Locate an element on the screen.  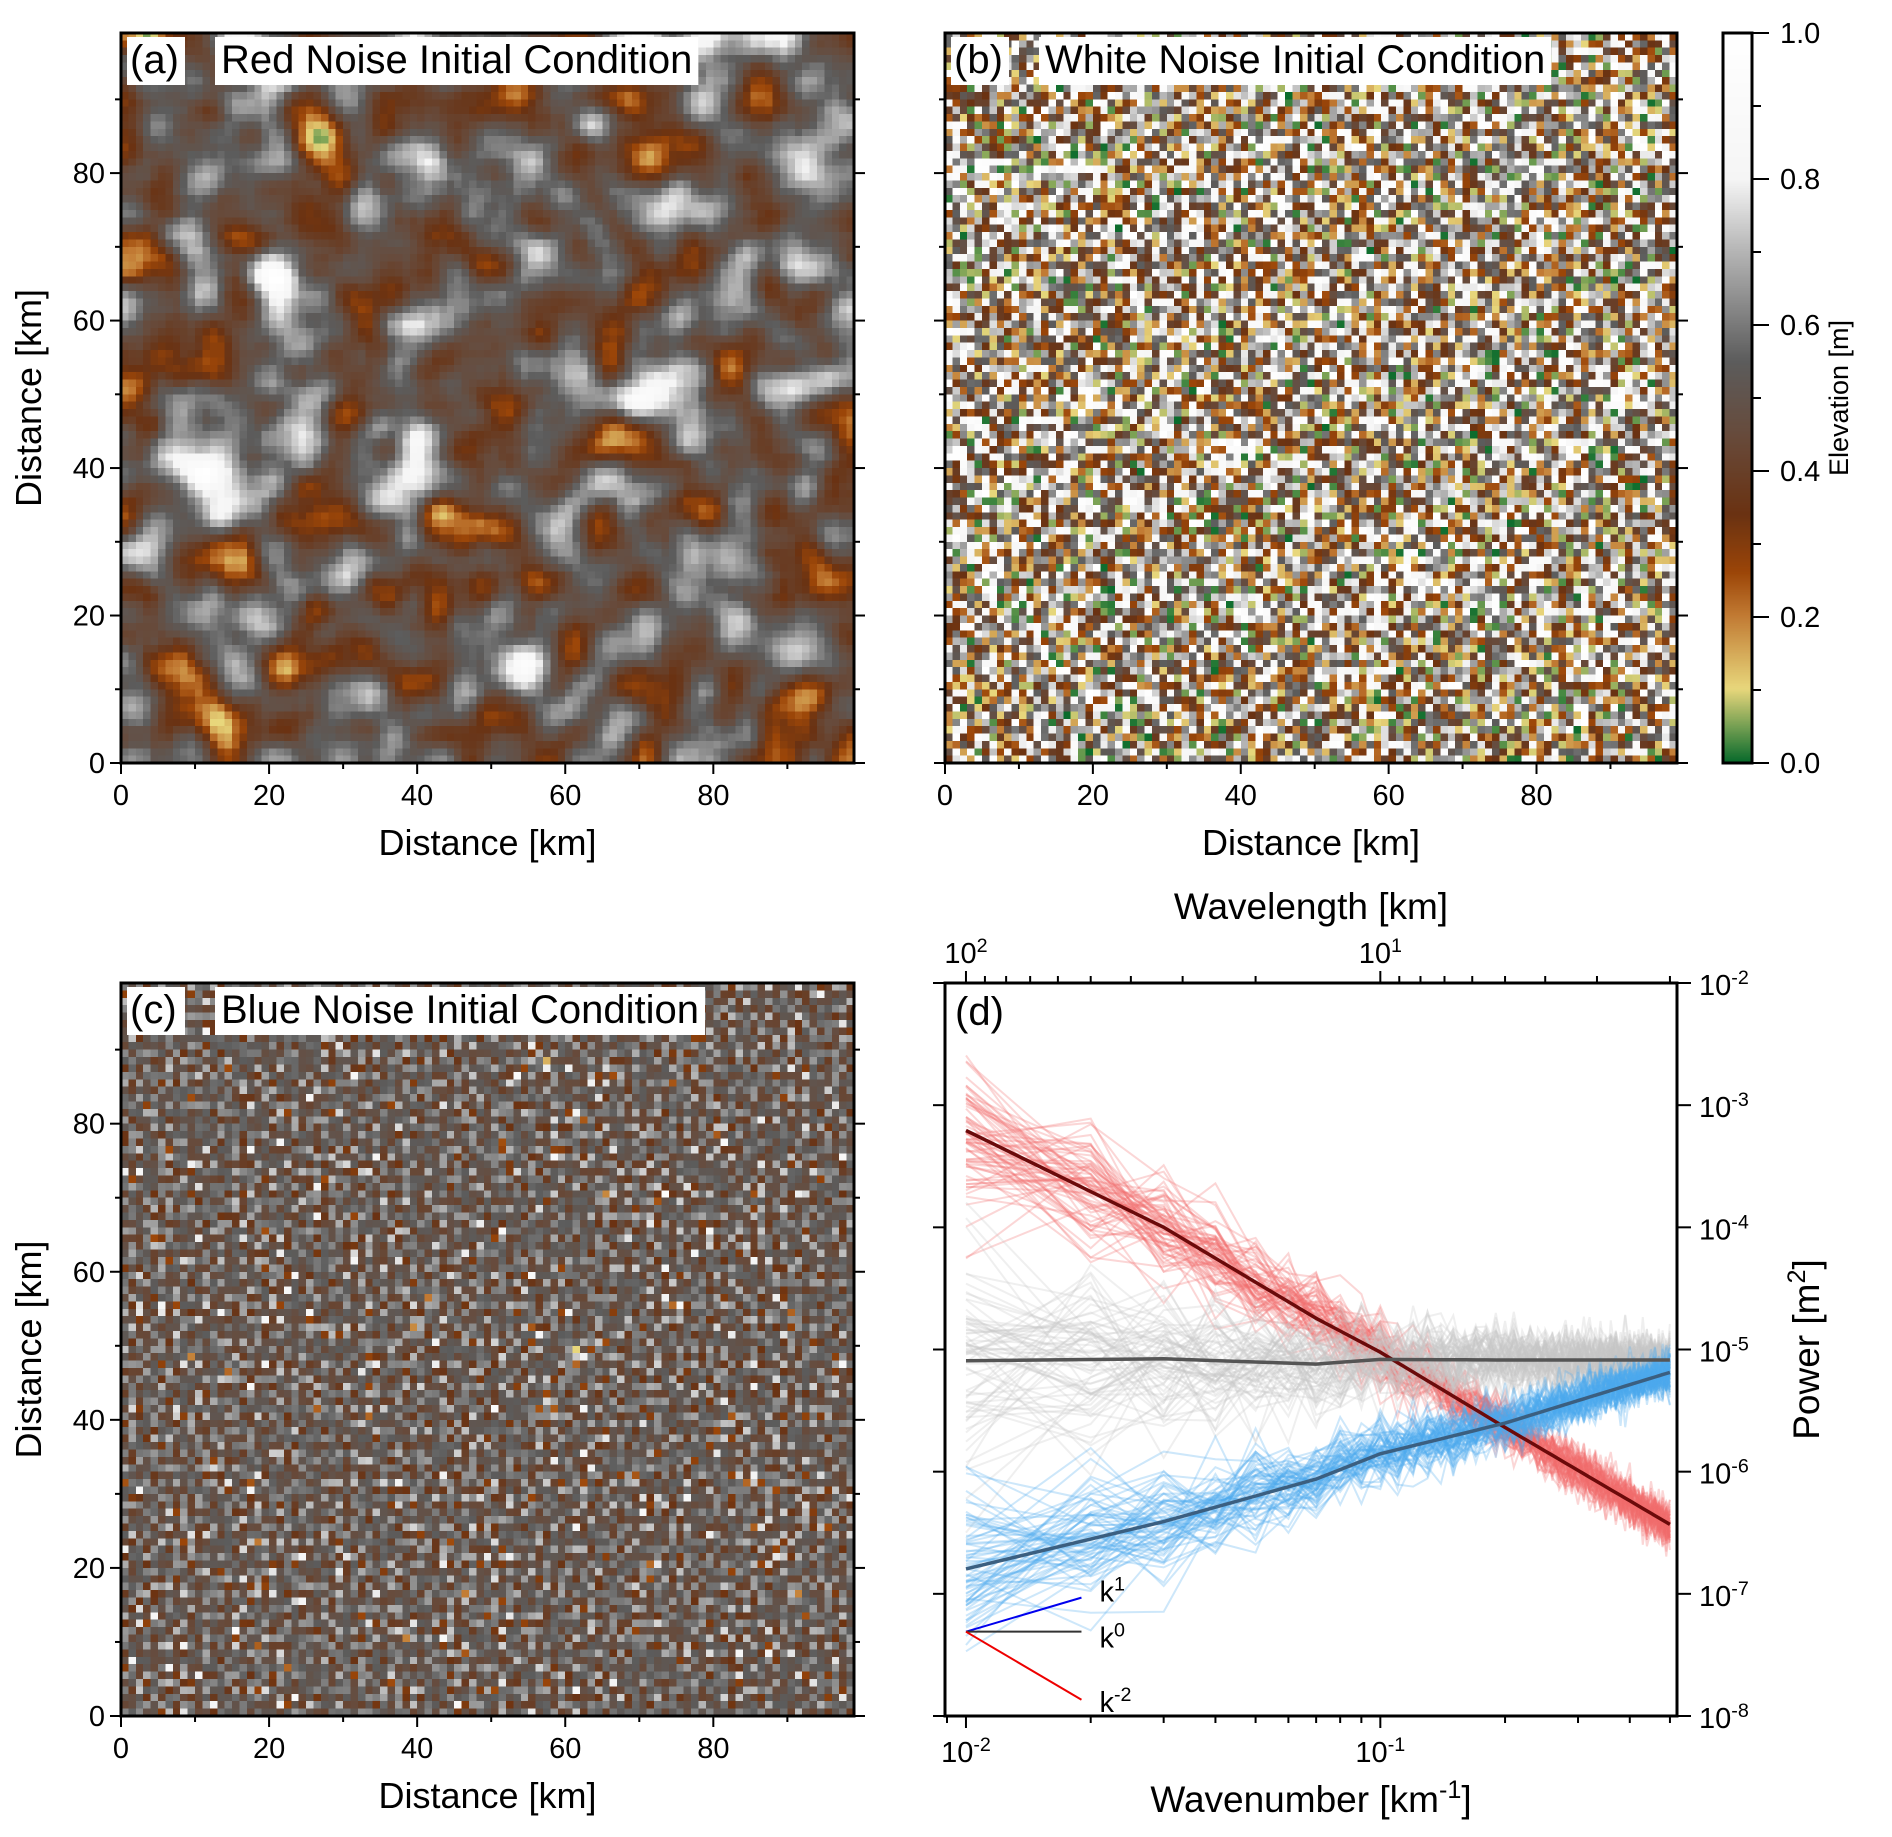
x-tick-label: 80 is located at coordinates (713, 796).